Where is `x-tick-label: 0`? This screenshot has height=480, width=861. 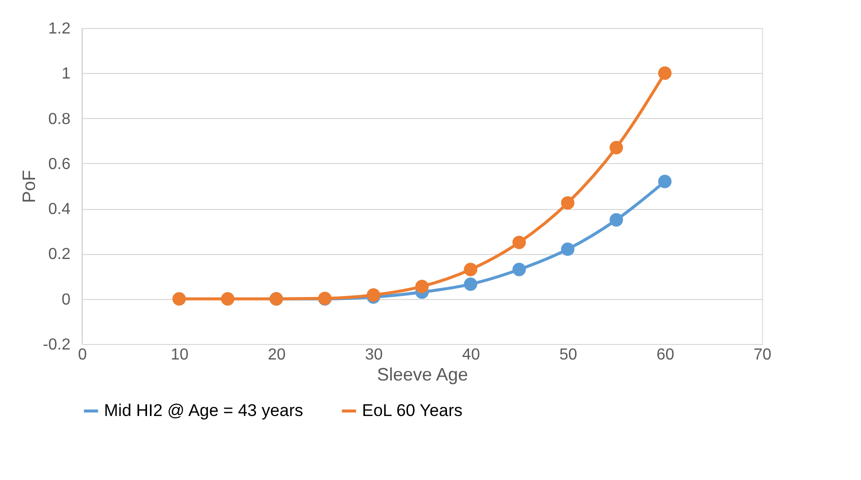
x-tick-label: 0 is located at coordinates (83, 355).